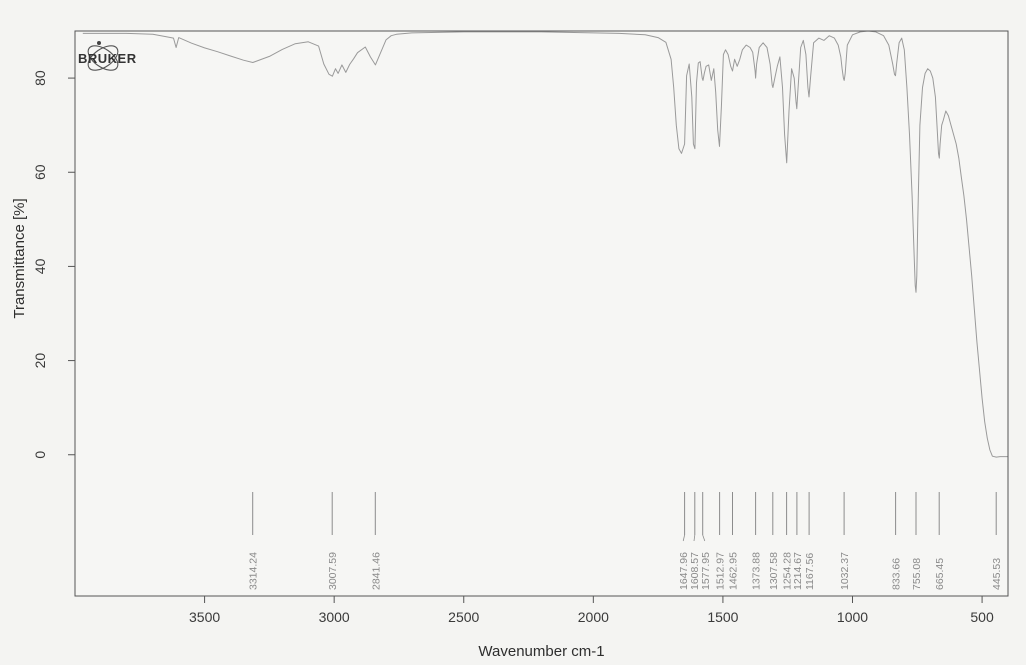  I want to click on peak-label: 3314.24, so click(254, 571).